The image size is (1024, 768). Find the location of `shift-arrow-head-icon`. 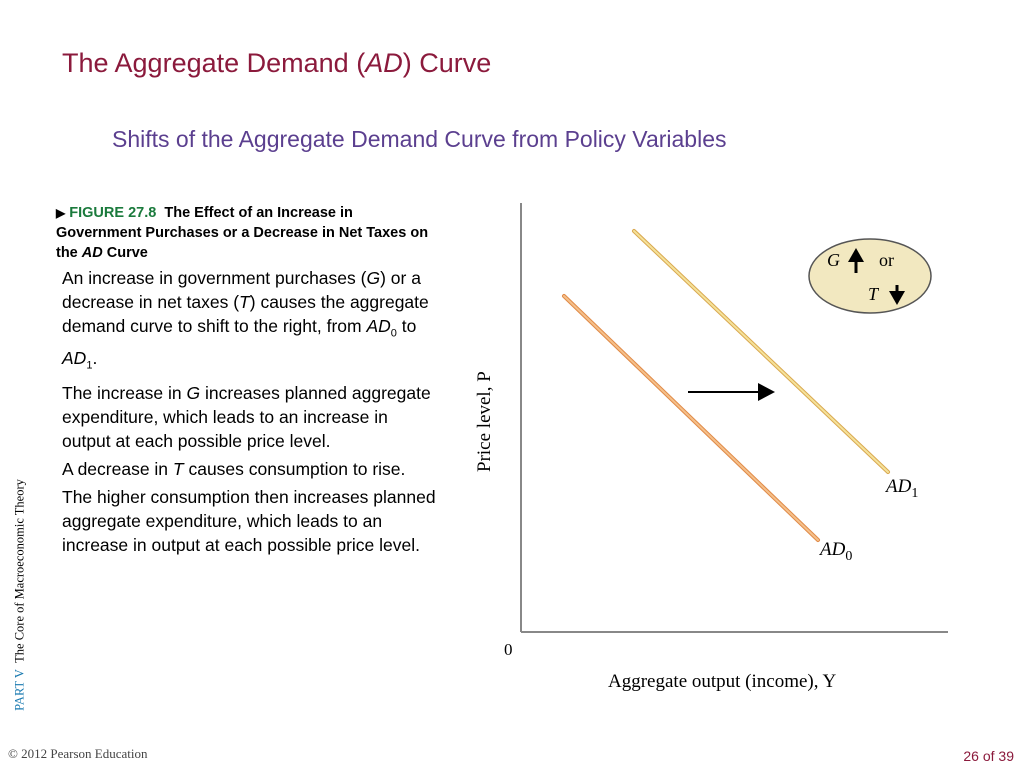

shift-arrow-head-icon is located at coordinates (766, 392).